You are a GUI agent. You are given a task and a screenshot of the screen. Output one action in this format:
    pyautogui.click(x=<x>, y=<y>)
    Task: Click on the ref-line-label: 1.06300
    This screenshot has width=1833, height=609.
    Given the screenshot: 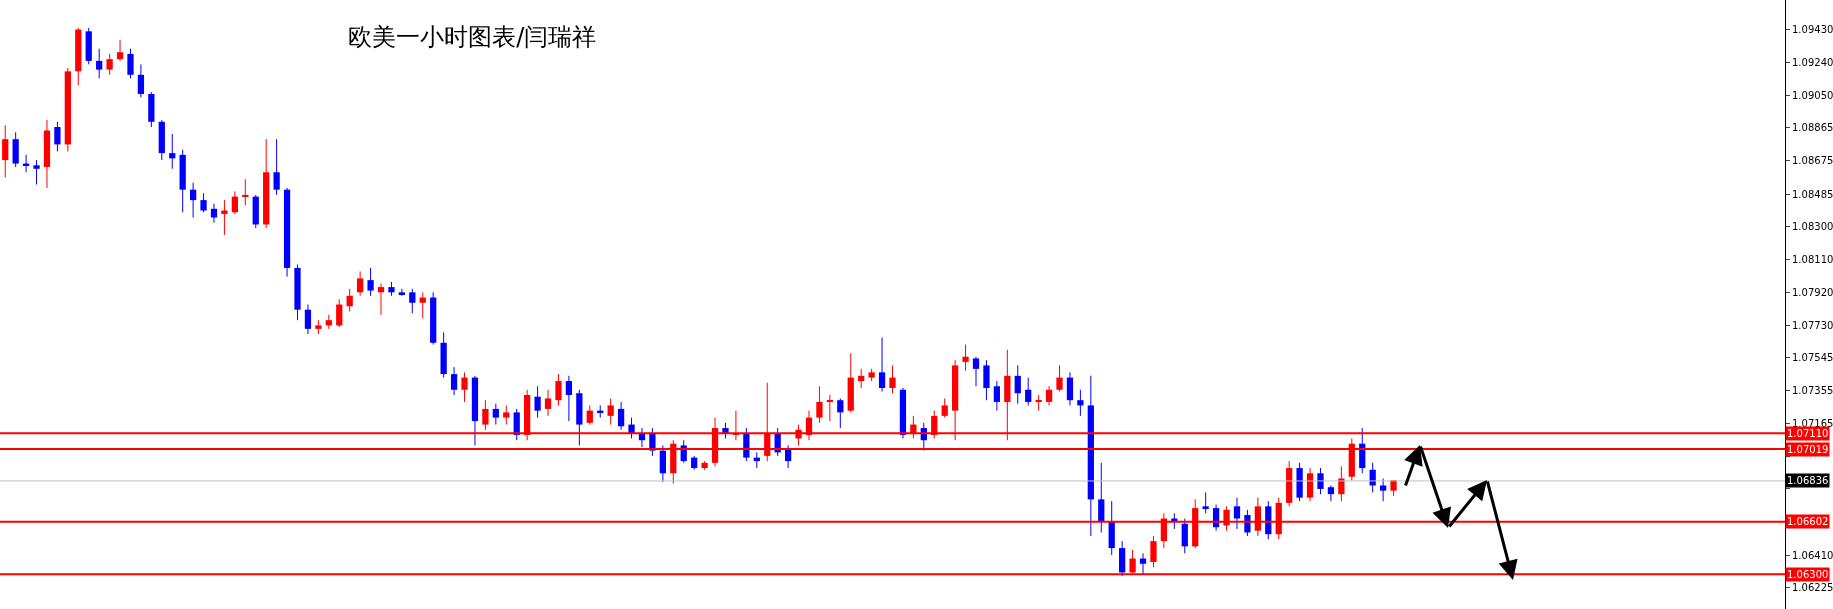 What is the action you would take?
    pyautogui.click(x=1808, y=574)
    